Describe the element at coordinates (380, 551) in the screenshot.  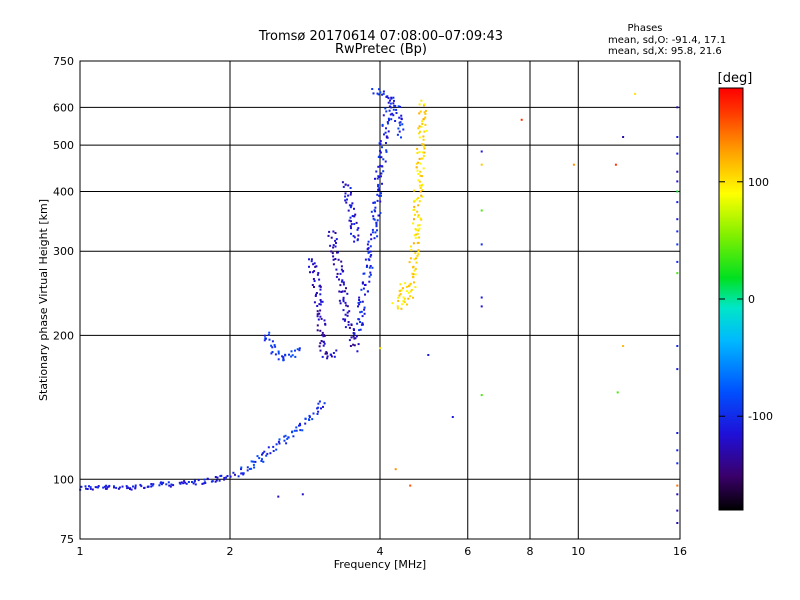
I see `x-tick-label: 4` at that location.